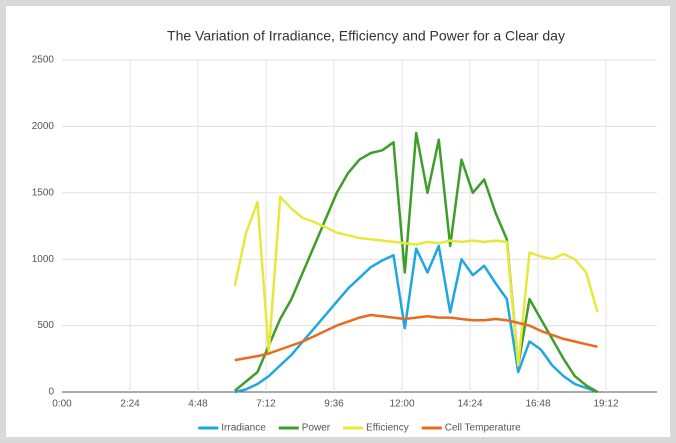 This screenshot has height=443, width=676. Describe the element at coordinates (51, 392) in the screenshot. I see `y-tick-label: 0` at that location.